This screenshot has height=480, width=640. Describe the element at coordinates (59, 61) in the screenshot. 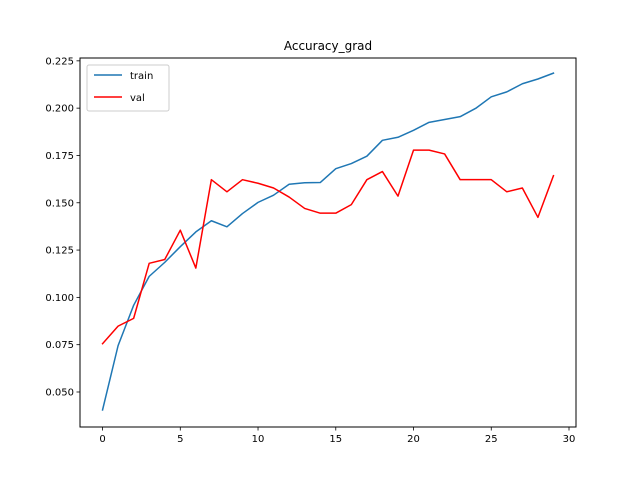

I see `y-tick-label: 0.225` at that location.